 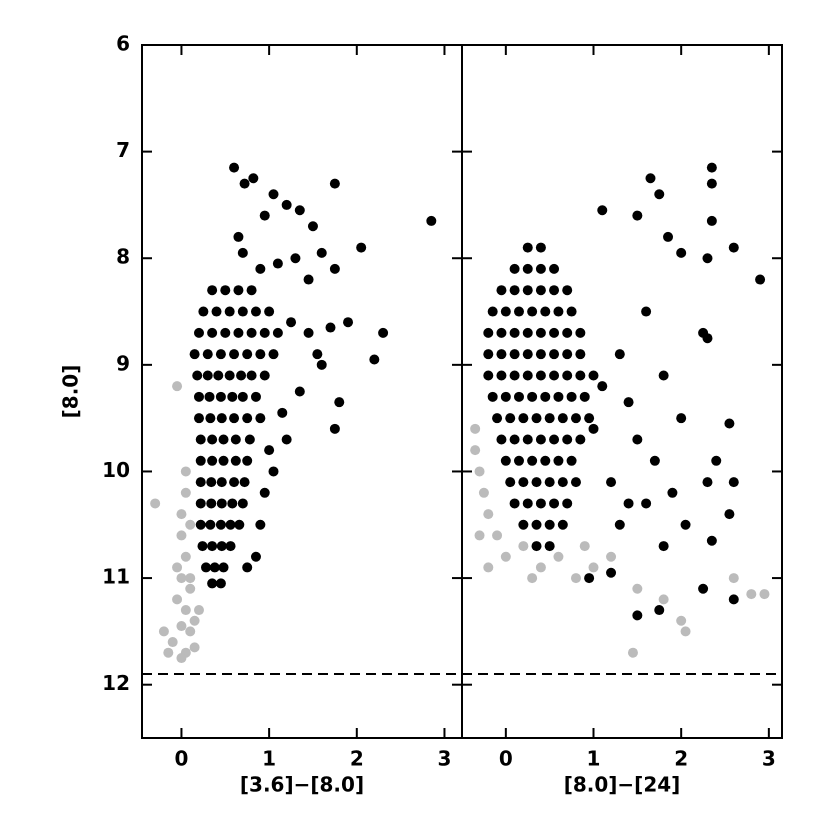 I want to click on x-axis-label: [8.0]−[24], so click(x=622, y=785).